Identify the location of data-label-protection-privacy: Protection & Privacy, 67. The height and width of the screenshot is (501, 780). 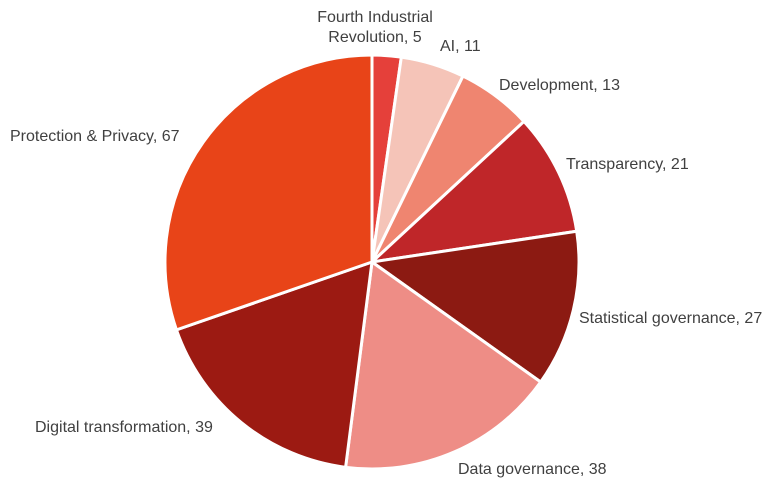
(95, 136).